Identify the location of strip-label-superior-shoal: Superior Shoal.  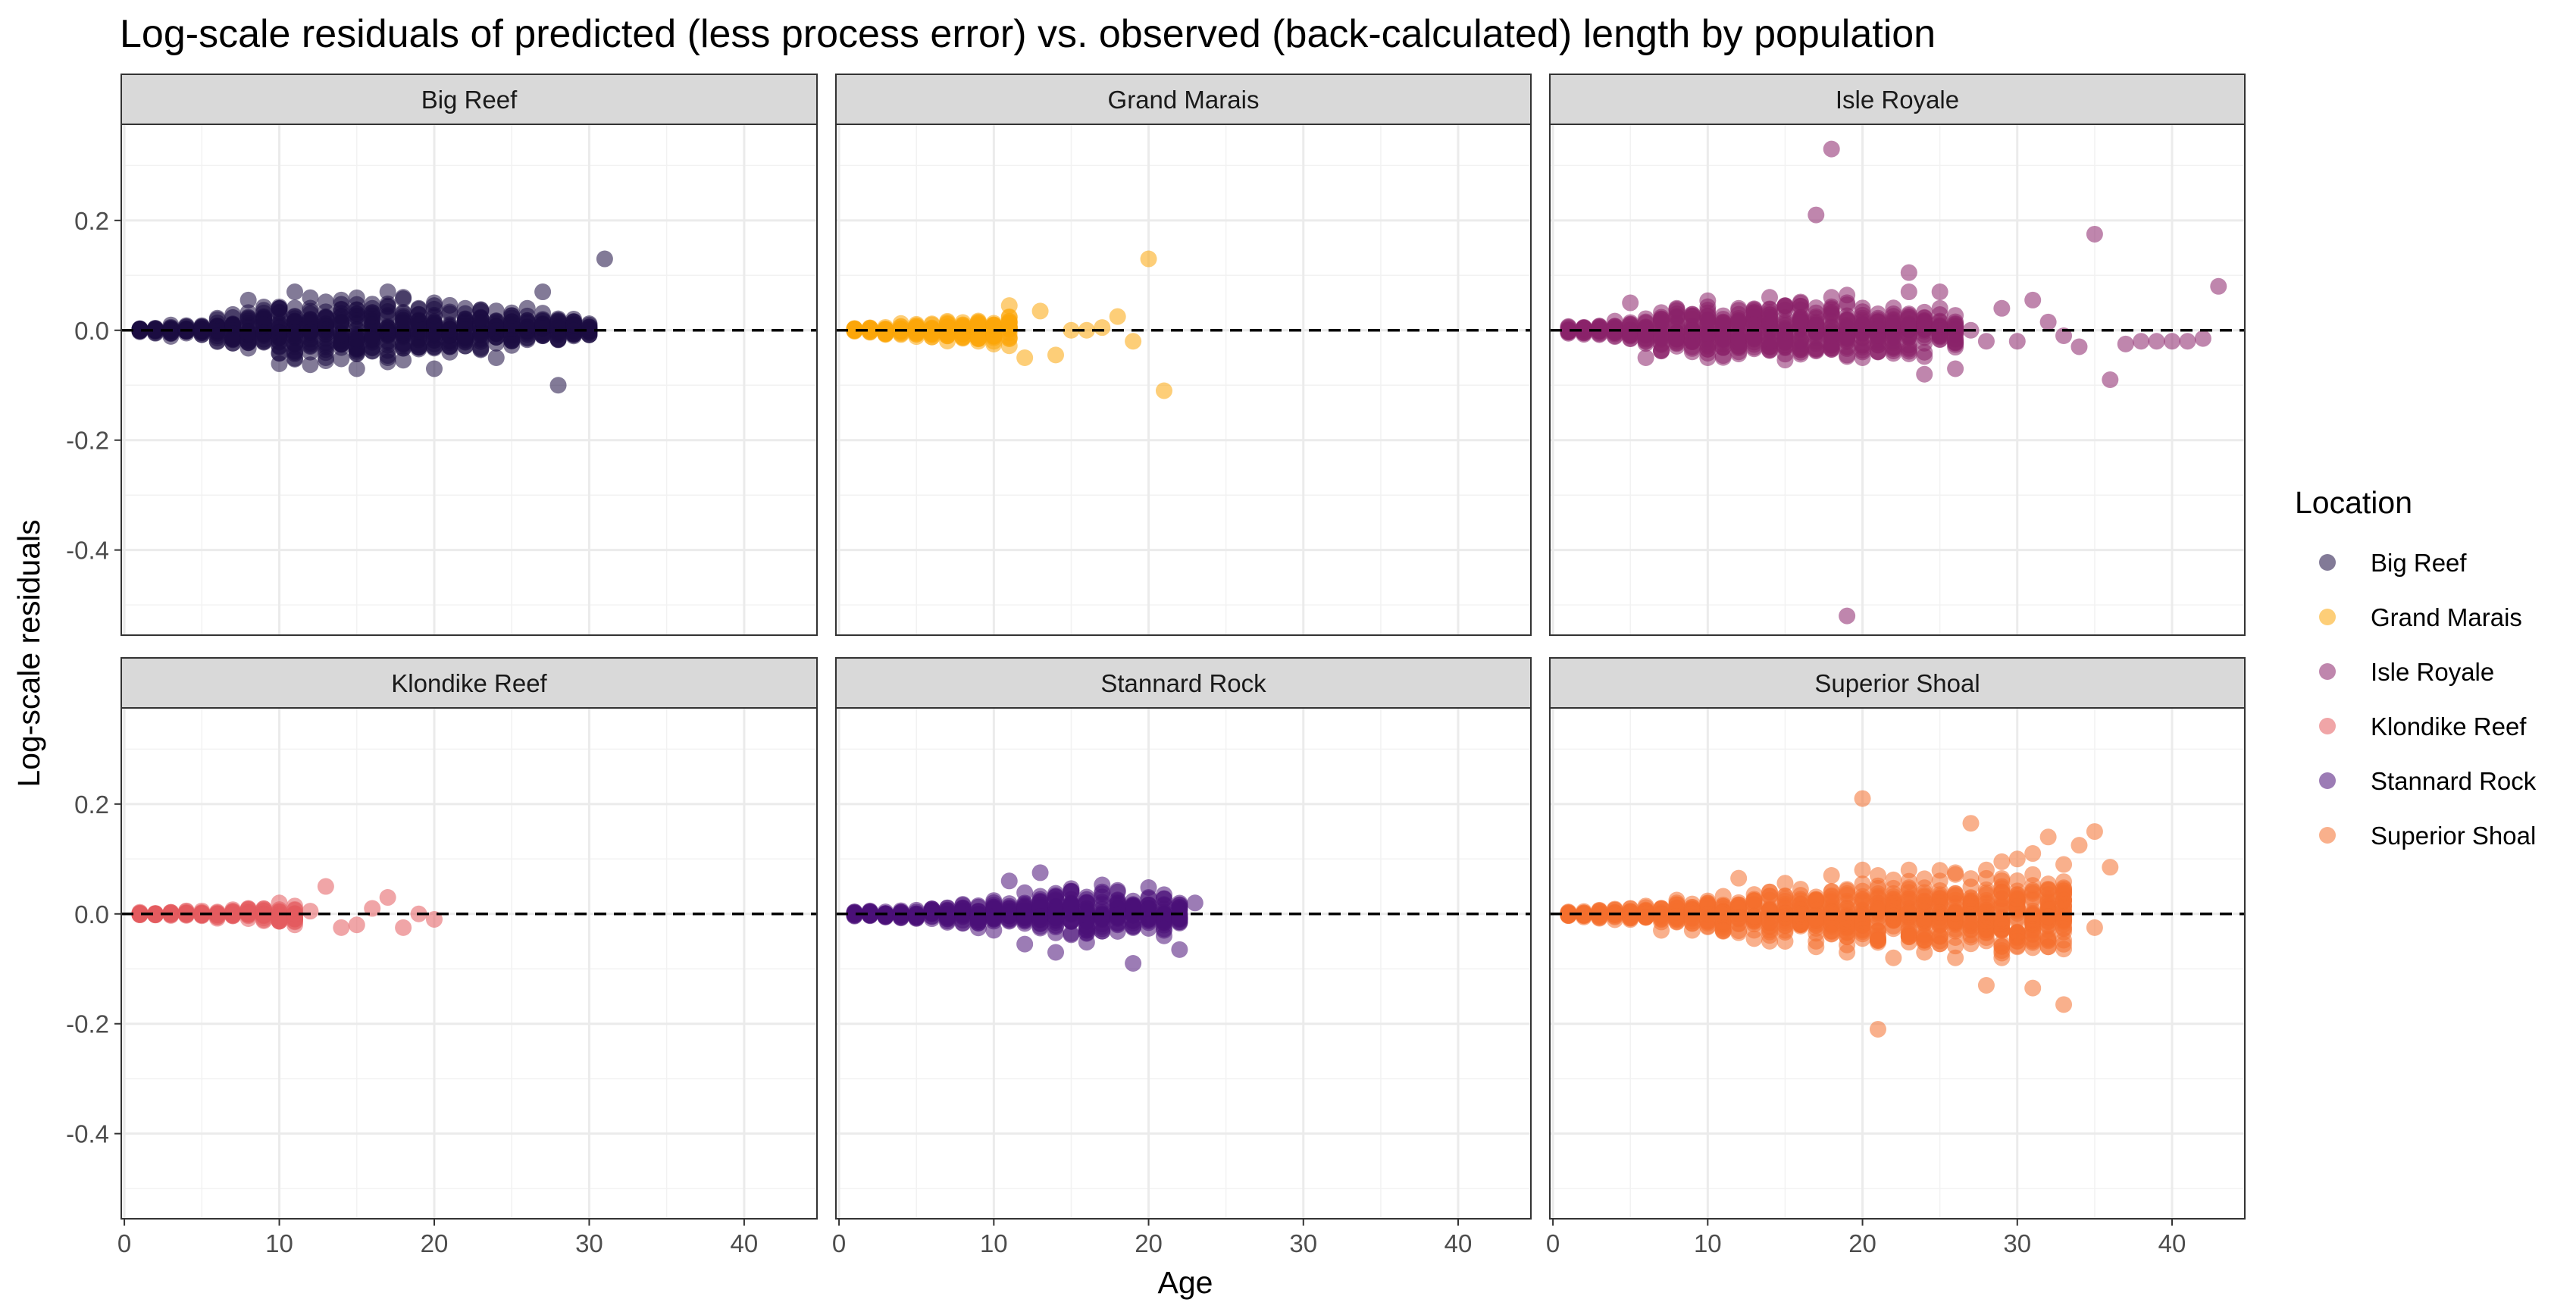
(1897, 683).